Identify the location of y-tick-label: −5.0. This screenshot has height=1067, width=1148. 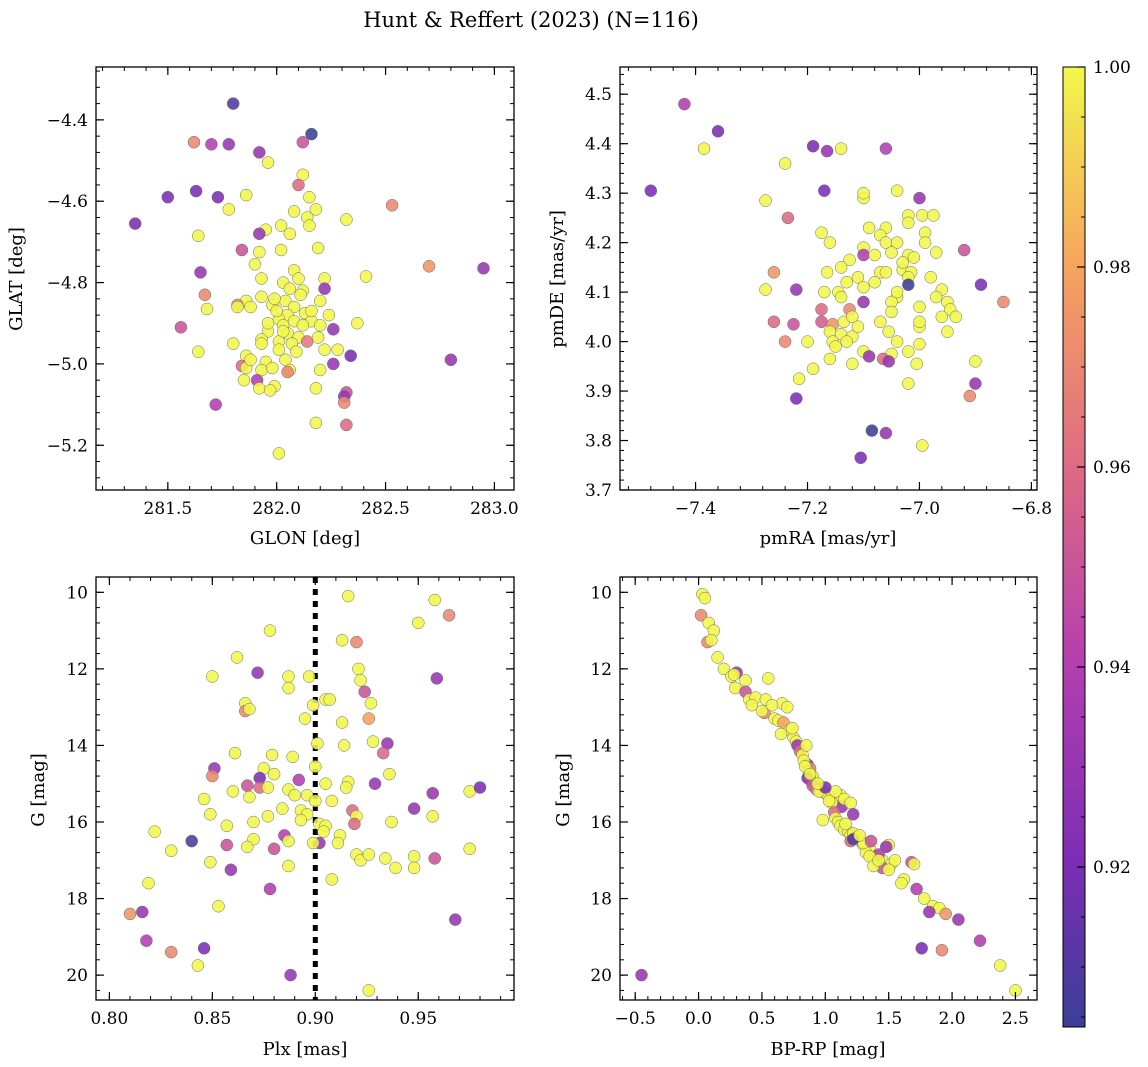
(67, 365).